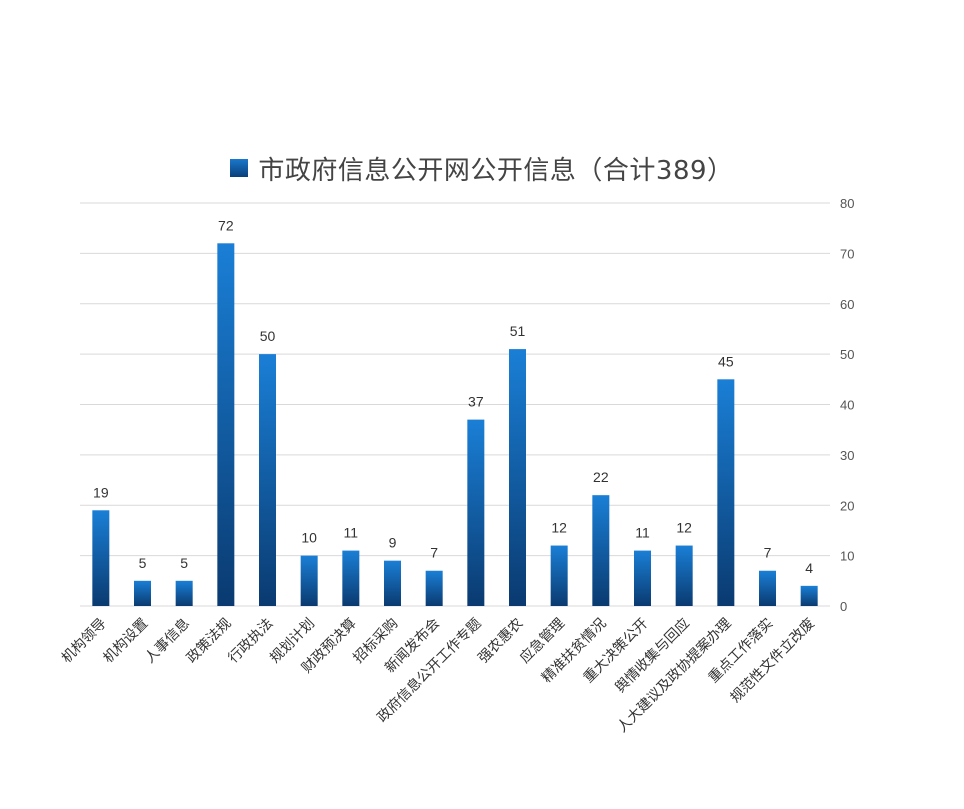 The image size is (964, 809). What do you see at coordinates (847, 354) in the screenshot?
I see `y-tick-label: 50` at bounding box center [847, 354].